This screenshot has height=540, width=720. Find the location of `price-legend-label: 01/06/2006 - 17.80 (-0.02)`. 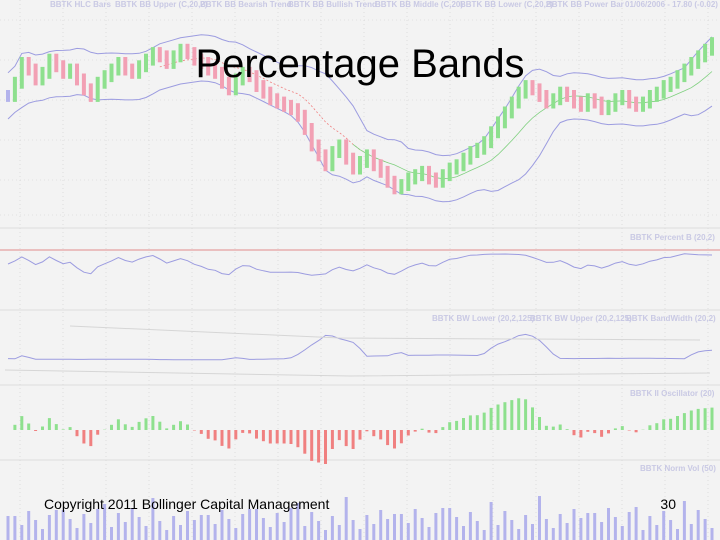

price-legend-label: 01/06/2006 - 17.80 (-0.02) is located at coordinates (671, 4).